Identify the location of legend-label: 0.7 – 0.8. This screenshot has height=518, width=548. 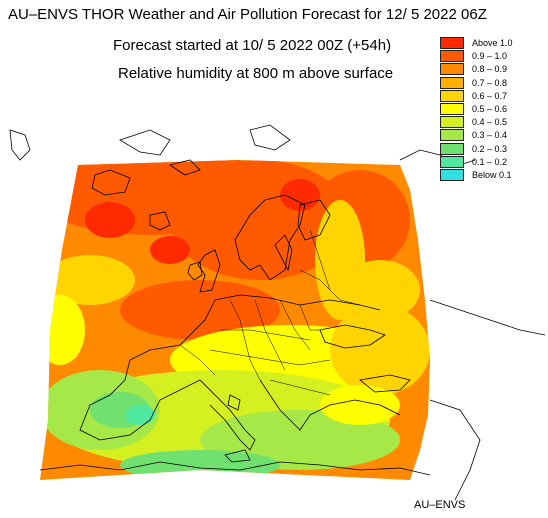
(490, 82).